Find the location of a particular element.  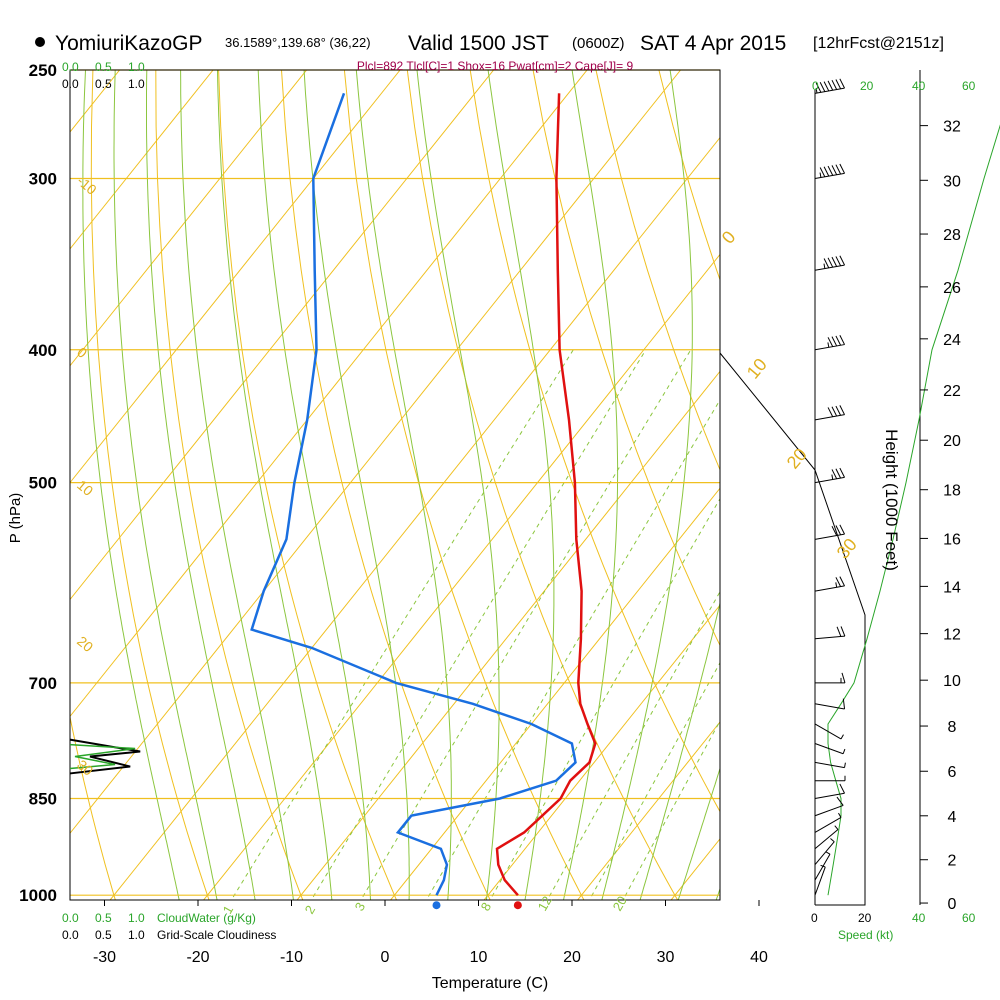

forecast-run: [12hrFcst@2151z] is located at coordinates (878, 43).